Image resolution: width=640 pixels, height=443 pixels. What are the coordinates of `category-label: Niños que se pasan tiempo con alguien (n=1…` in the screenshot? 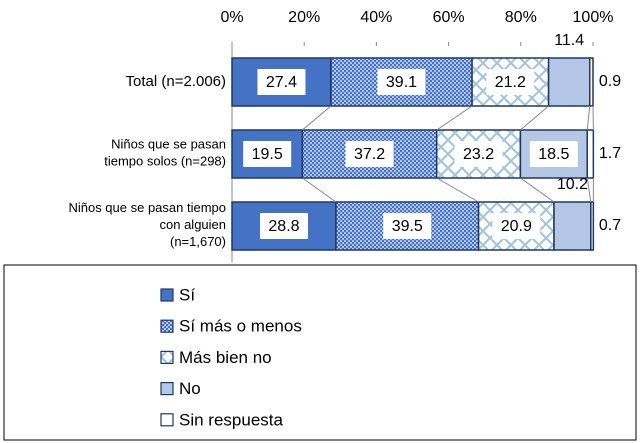 It's located at (147, 224).